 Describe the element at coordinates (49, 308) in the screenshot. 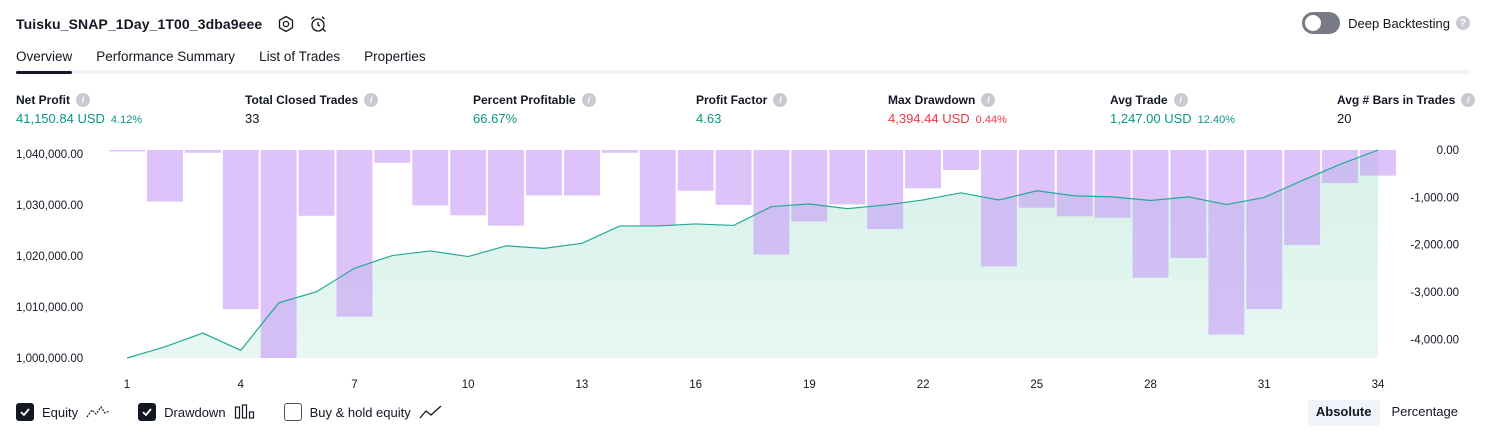

I see `left-axis-tick-label: 1,010,000.00` at that location.